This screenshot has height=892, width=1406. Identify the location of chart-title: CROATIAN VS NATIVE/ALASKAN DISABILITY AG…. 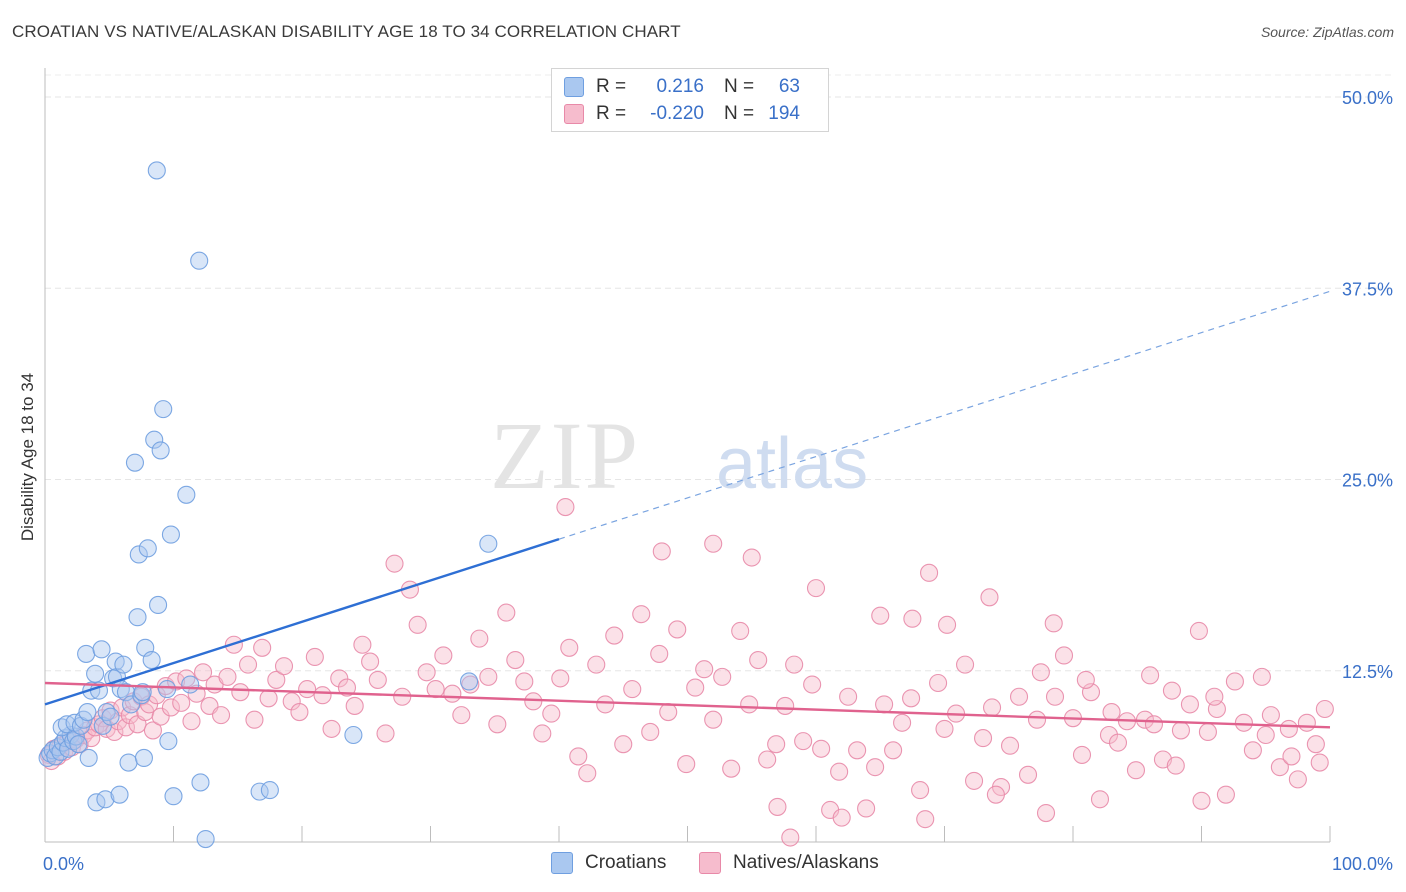
(346, 31).